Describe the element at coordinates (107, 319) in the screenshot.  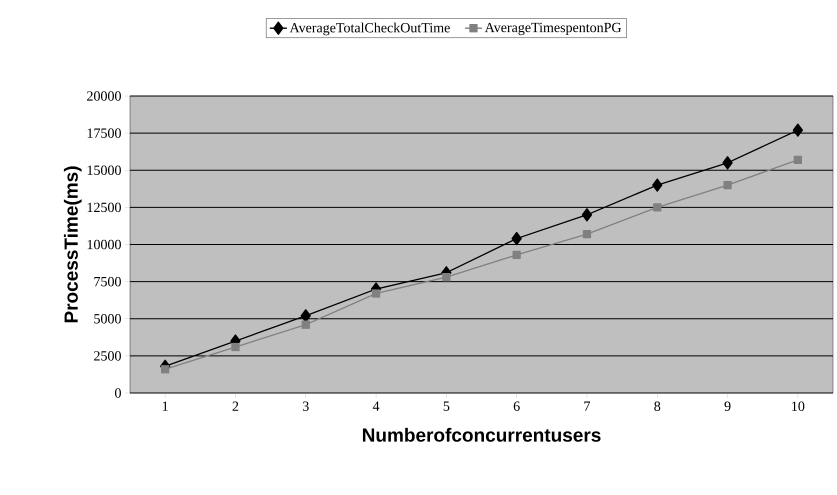
I see `y-tick-label: 5000` at that location.